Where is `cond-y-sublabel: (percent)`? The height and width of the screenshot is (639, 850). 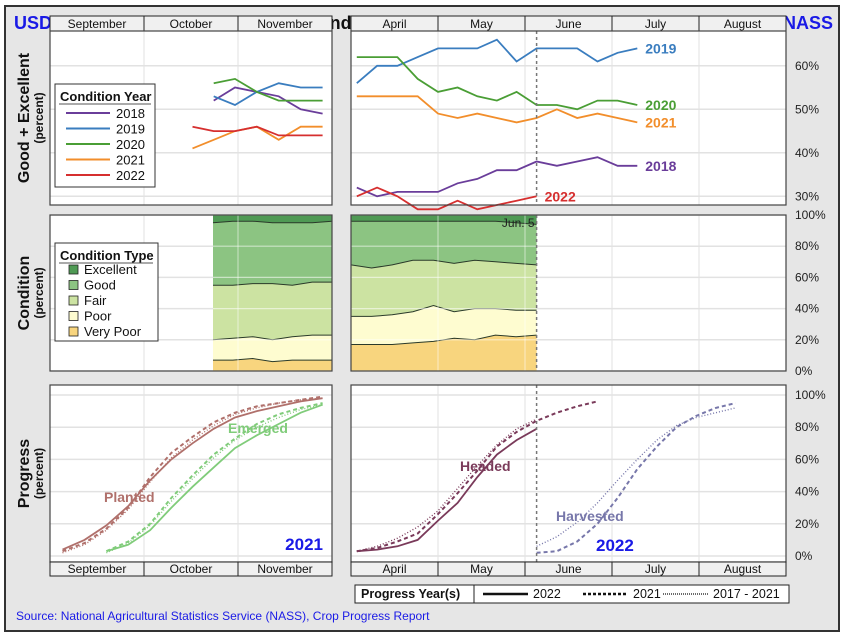 cond-y-sublabel: (percent) is located at coordinates (39, 292).